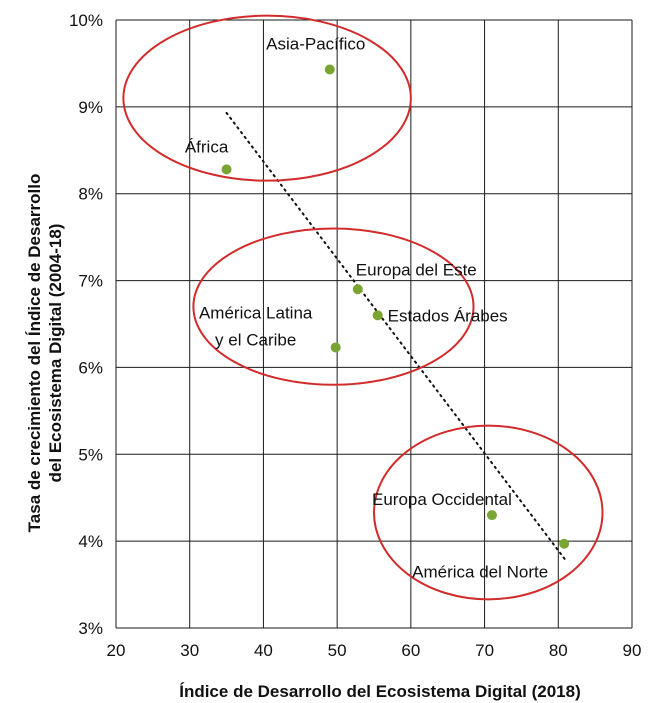 The image size is (649, 703). Describe the element at coordinates (263, 650) in the screenshot. I see `x-tick-label: 40` at that location.